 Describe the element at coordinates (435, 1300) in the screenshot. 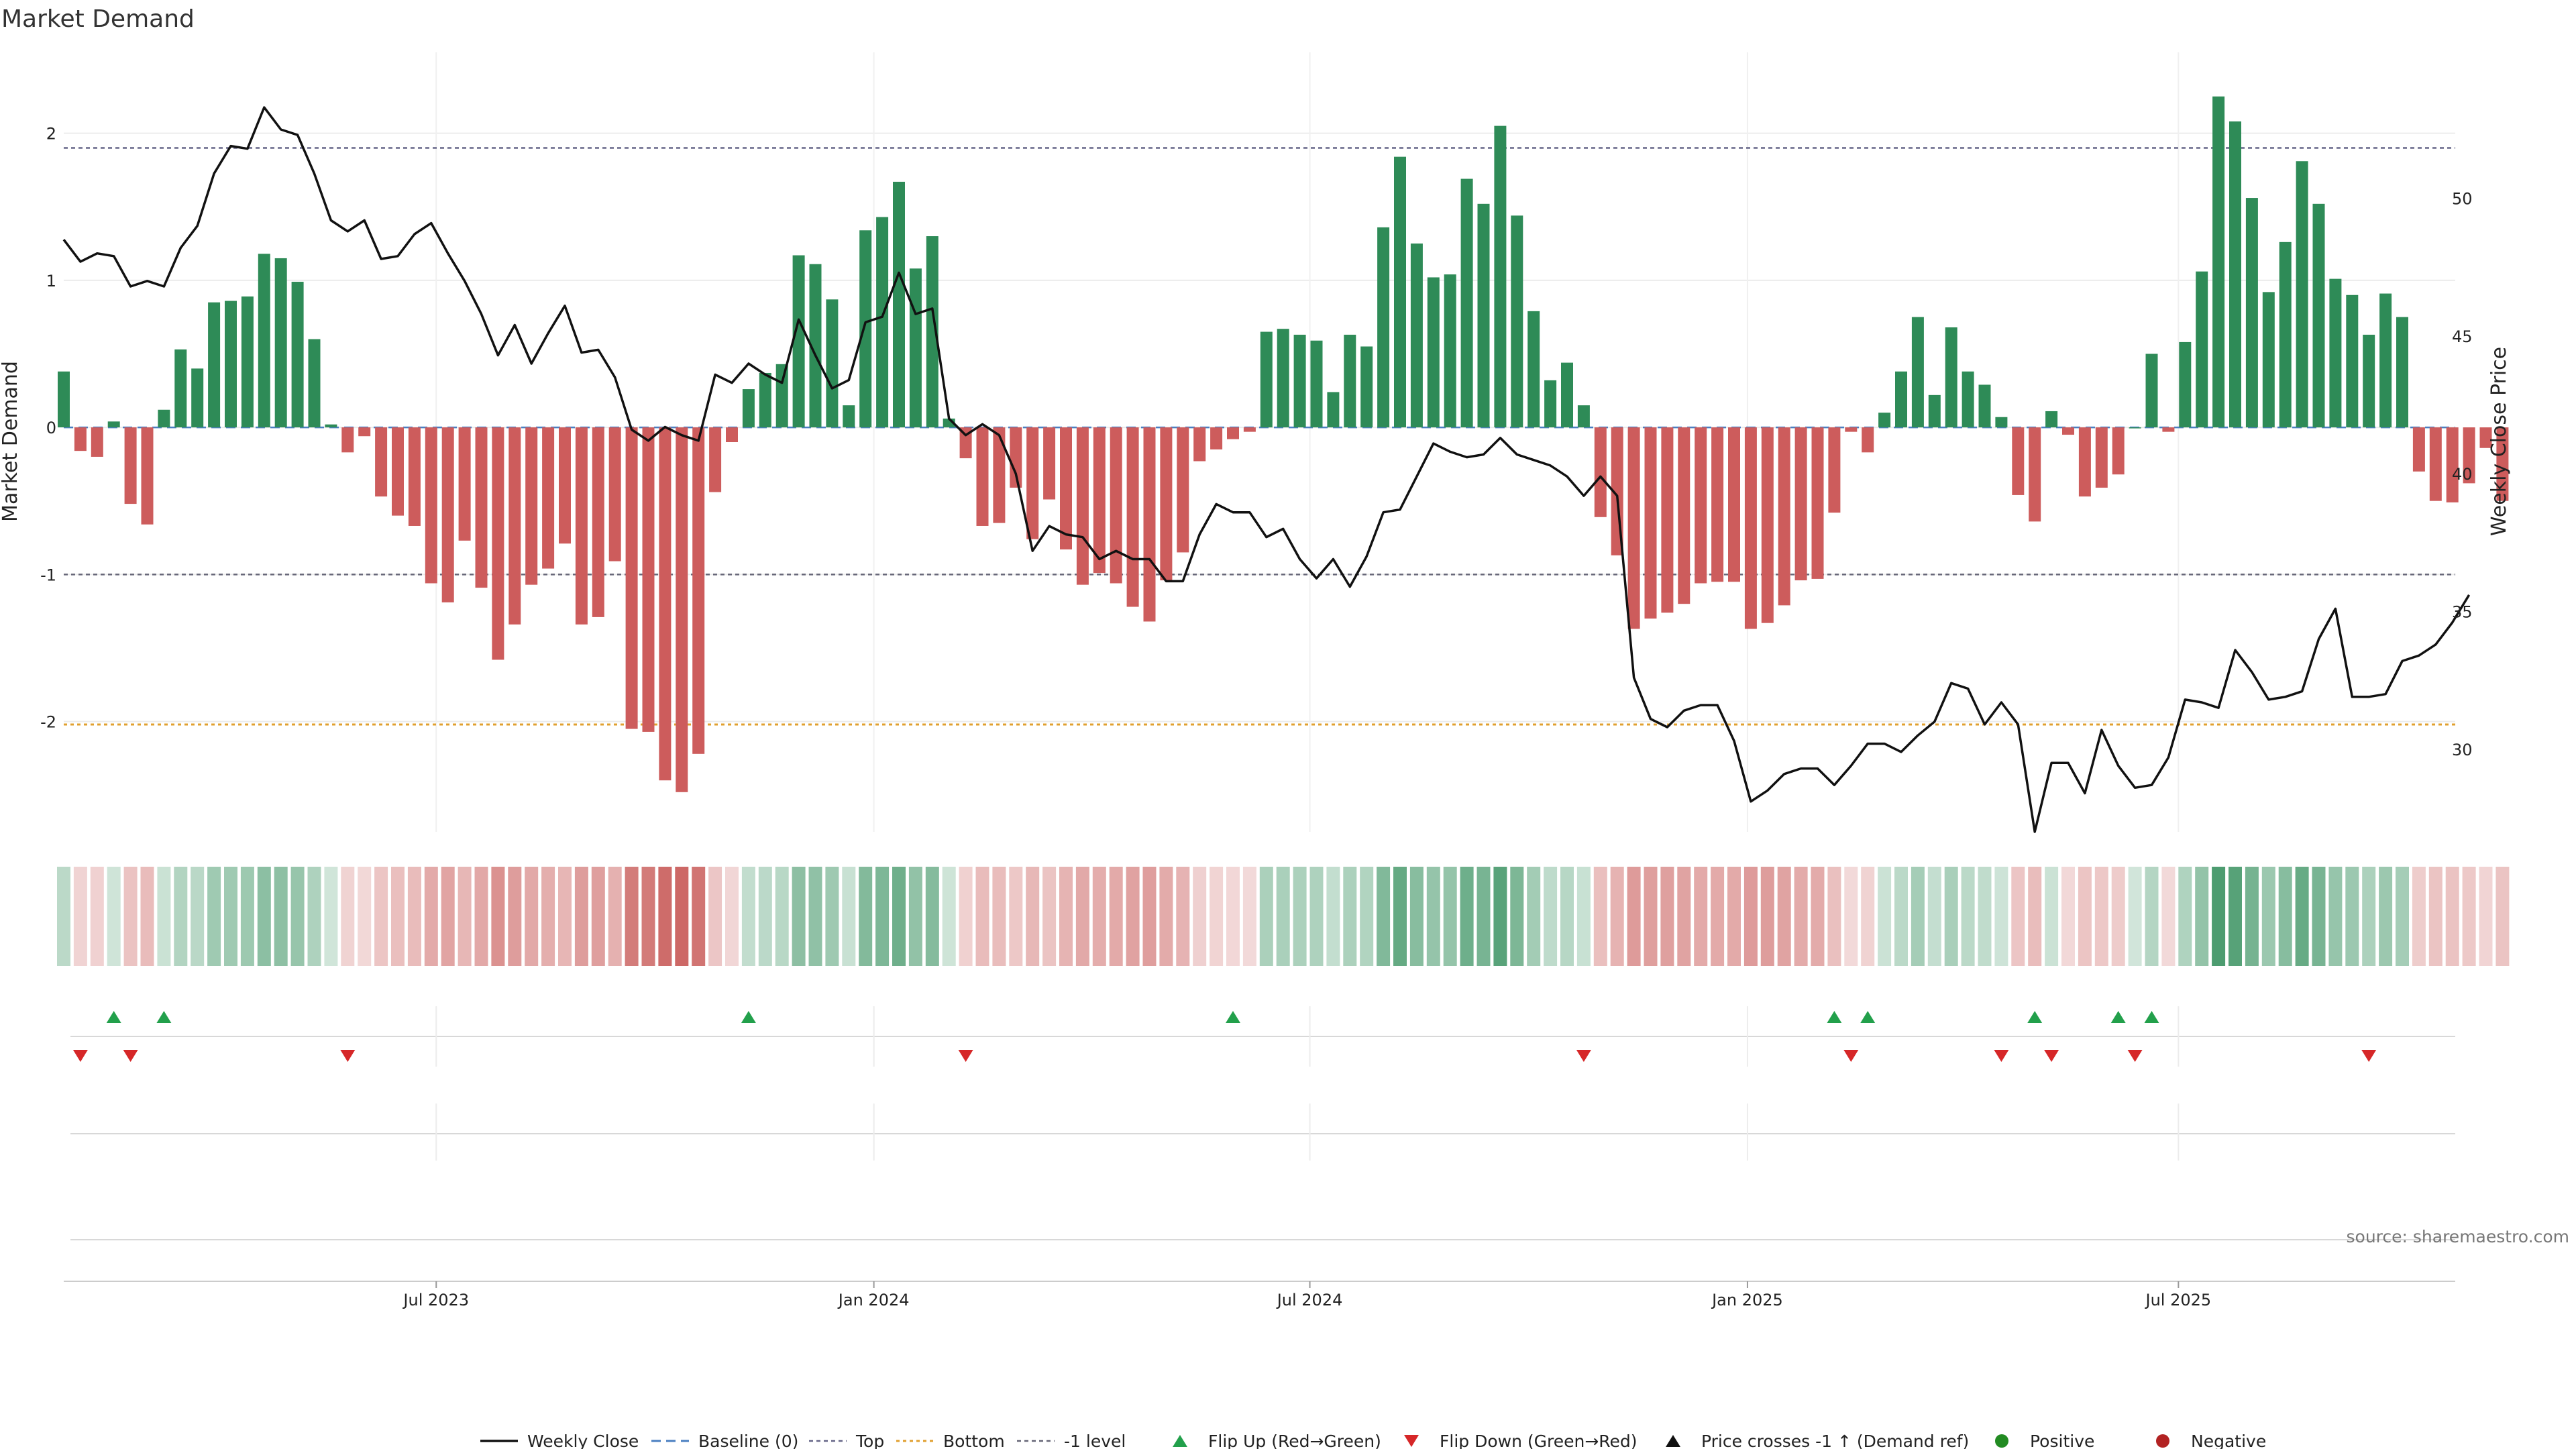

I see `x-tick-label: Jul 2023` at that location.